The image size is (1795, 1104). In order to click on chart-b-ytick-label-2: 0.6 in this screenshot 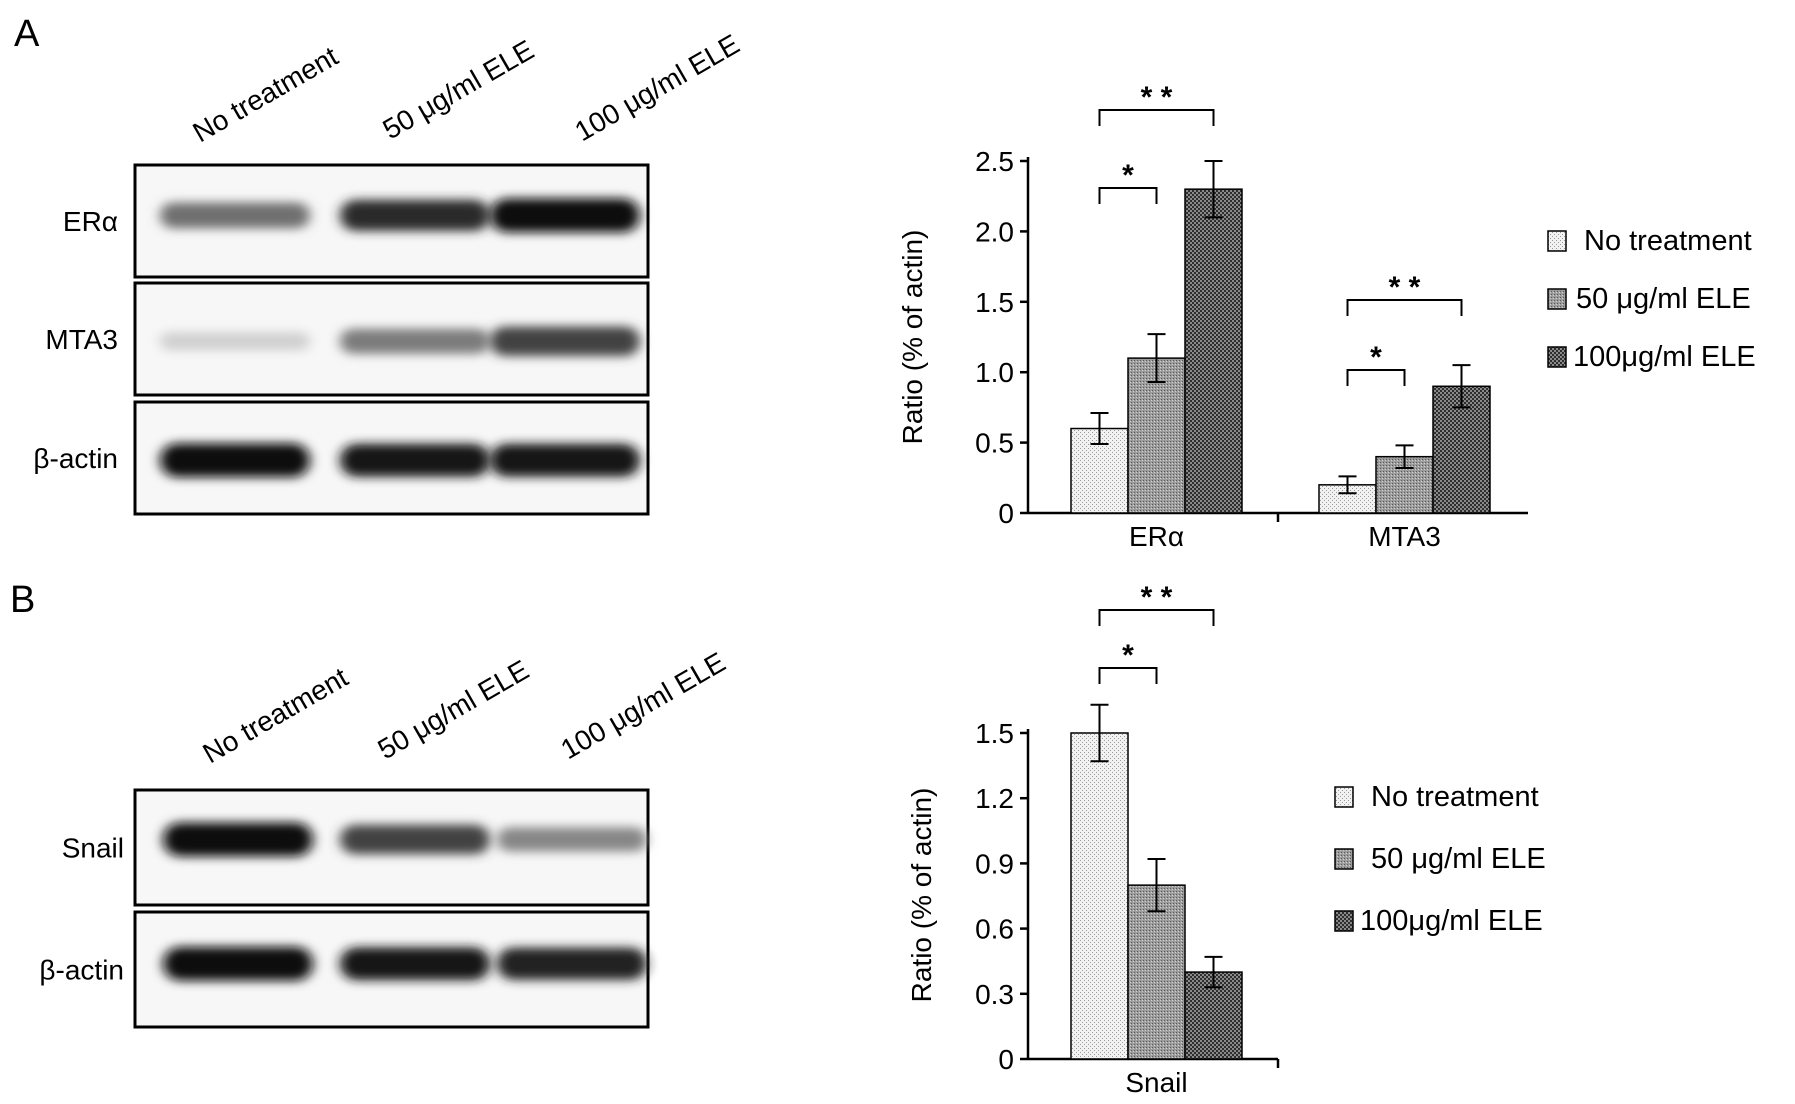, I will do `click(994, 929)`.